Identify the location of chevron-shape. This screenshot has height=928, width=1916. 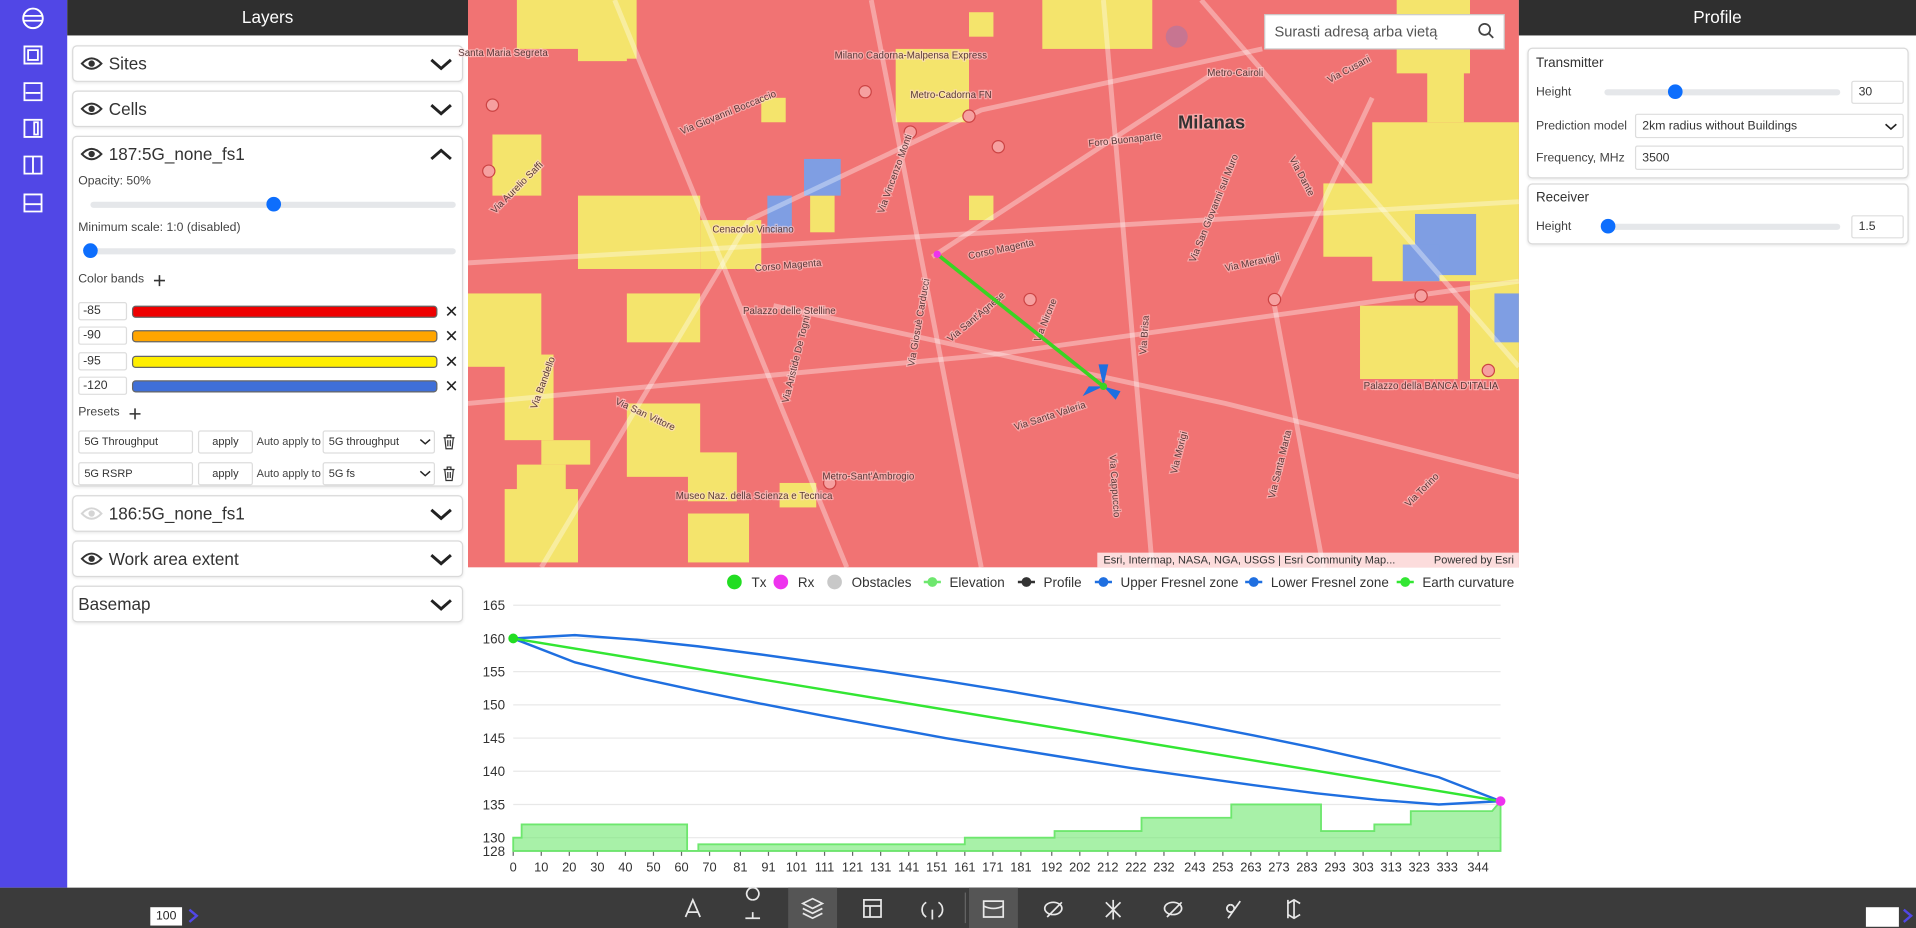
(425, 473).